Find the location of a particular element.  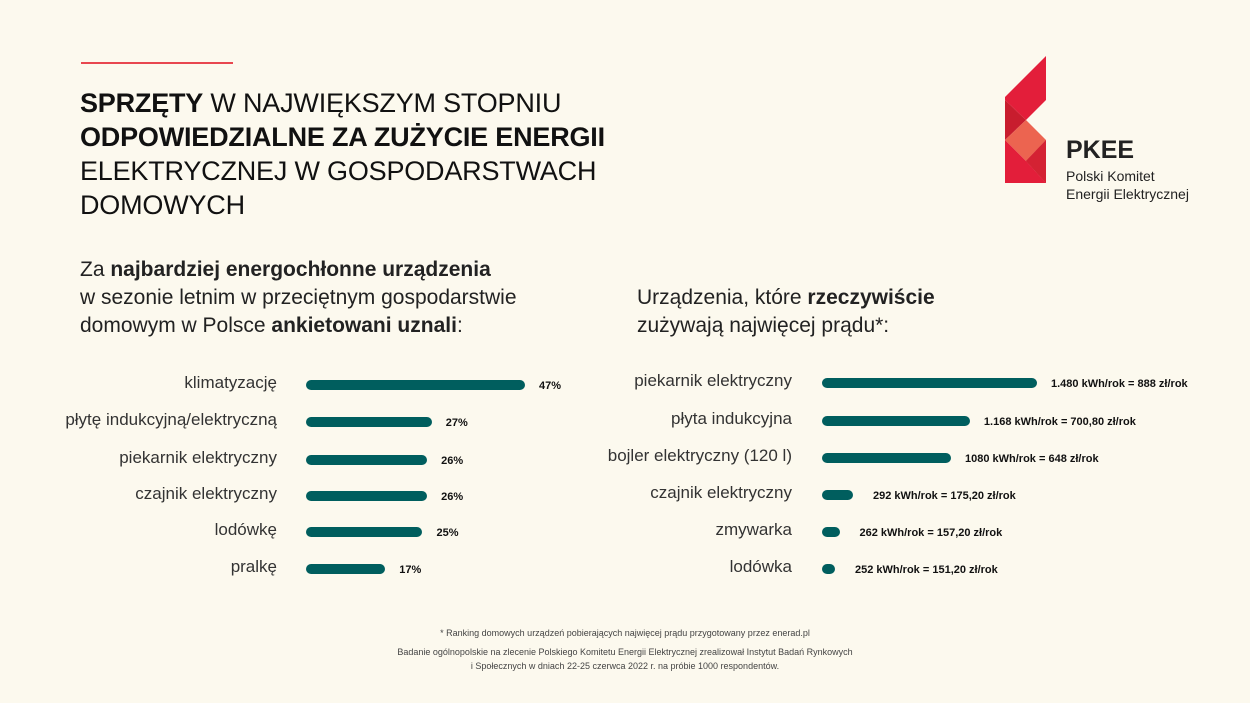

data-label: 292 kWh/rok = 175,20 zł/rok is located at coordinates (944, 496).